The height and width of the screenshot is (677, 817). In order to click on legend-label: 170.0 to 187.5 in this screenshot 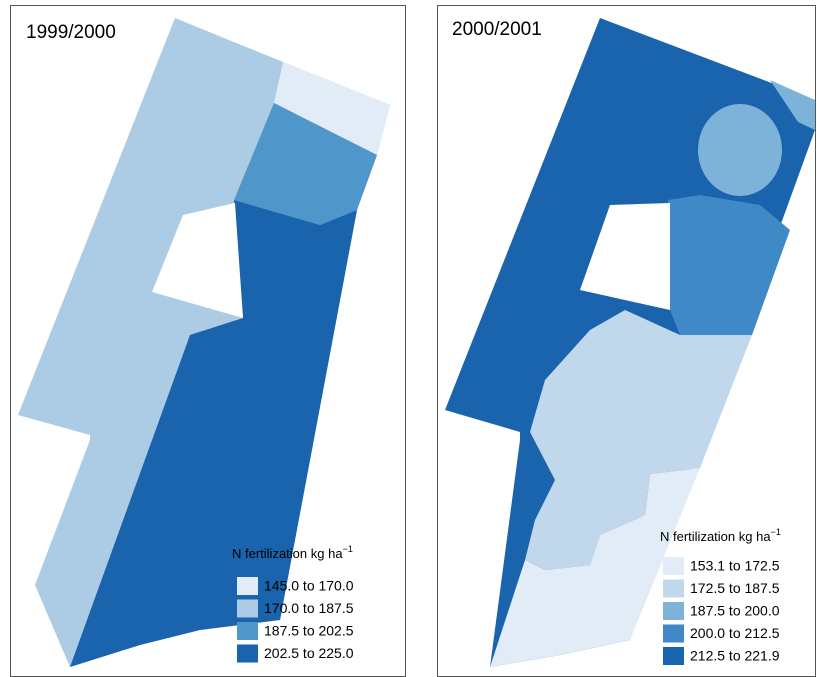, I will do `click(309, 608)`.